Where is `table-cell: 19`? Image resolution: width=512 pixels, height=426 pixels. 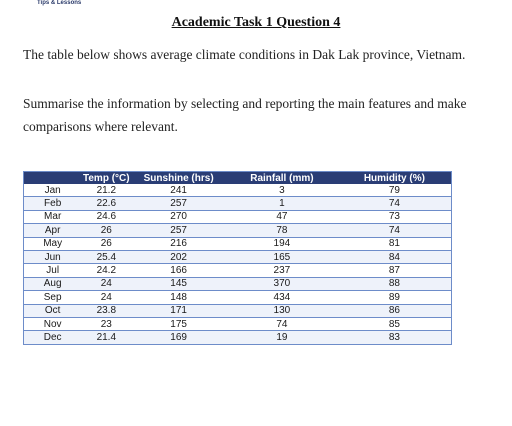 table-cell: 19 is located at coordinates (282, 337).